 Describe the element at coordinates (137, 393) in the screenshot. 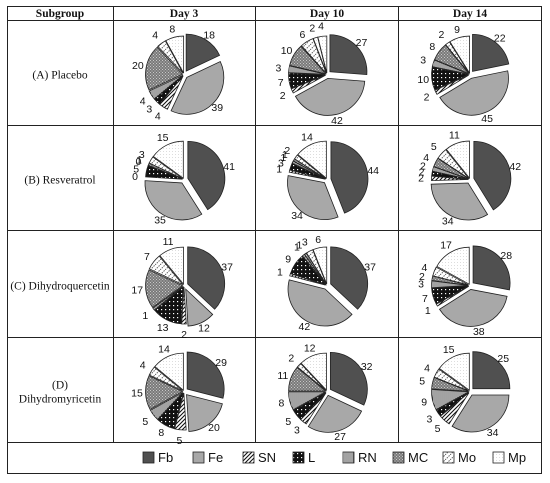

I see `slice-label-mc: 15` at that location.